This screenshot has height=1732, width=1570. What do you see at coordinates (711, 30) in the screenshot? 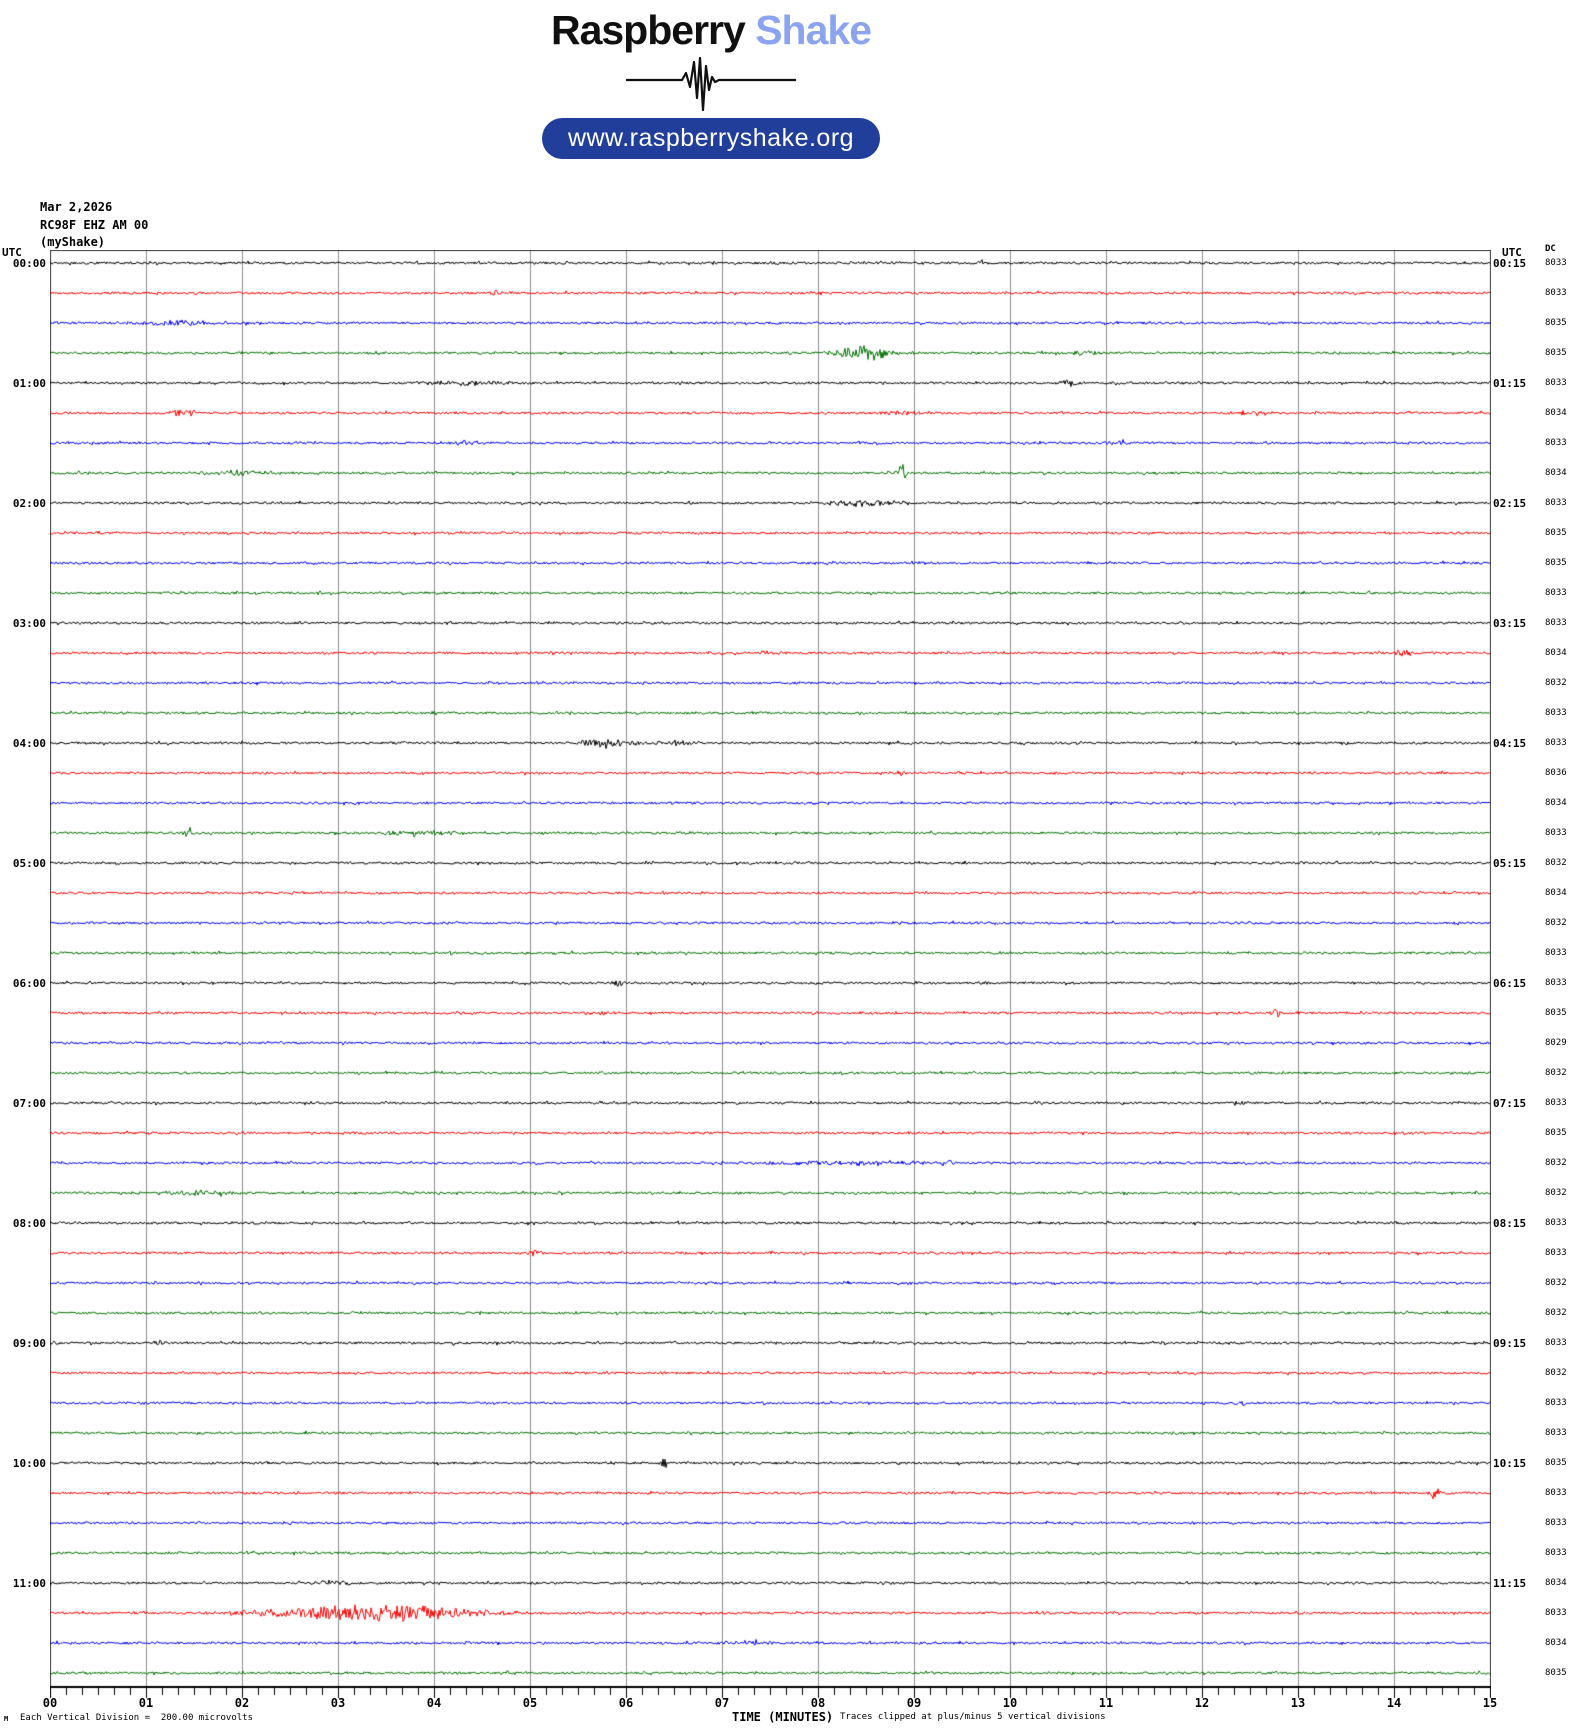
I see `raspberry-shake-logo: Raspberry Shake` at bounding box center [711, 30].